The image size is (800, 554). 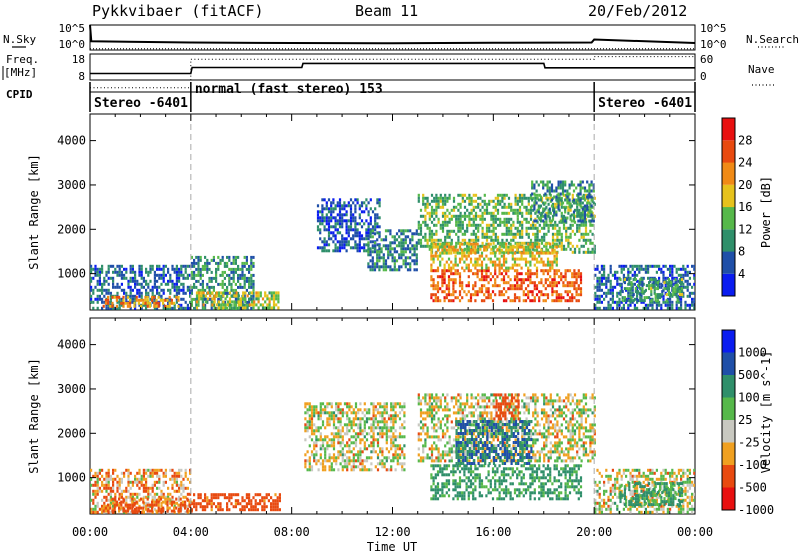 I want to click on station-title: Pykkvibaer (fitACF), so click(x=178, y=11).